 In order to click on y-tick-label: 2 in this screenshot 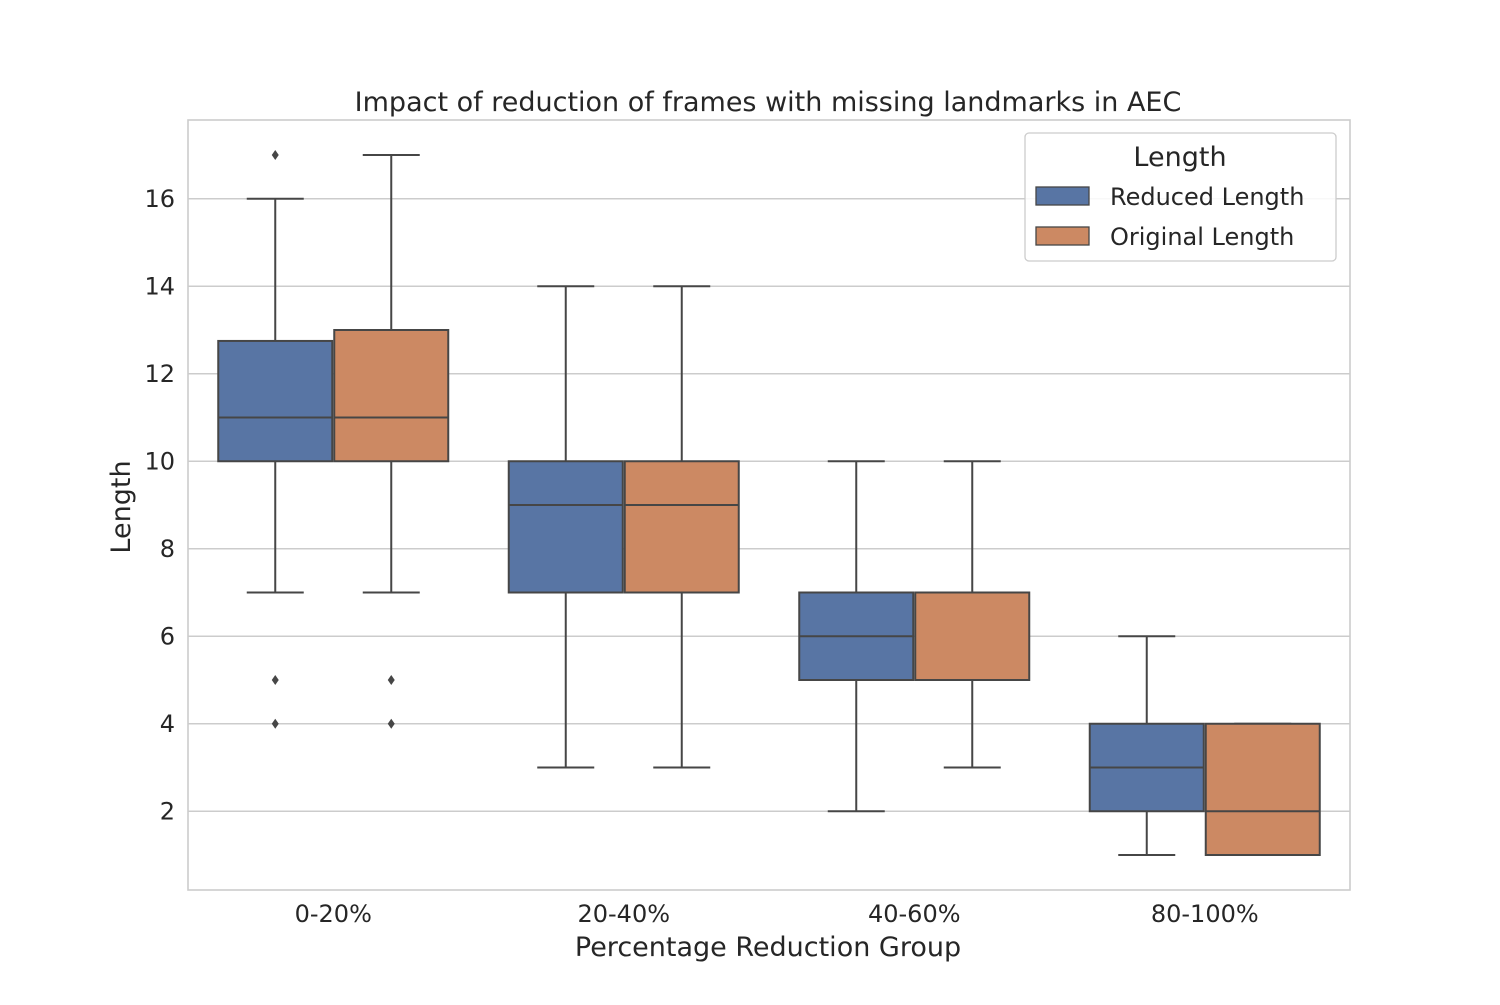, I will do `click(167, 811)`.